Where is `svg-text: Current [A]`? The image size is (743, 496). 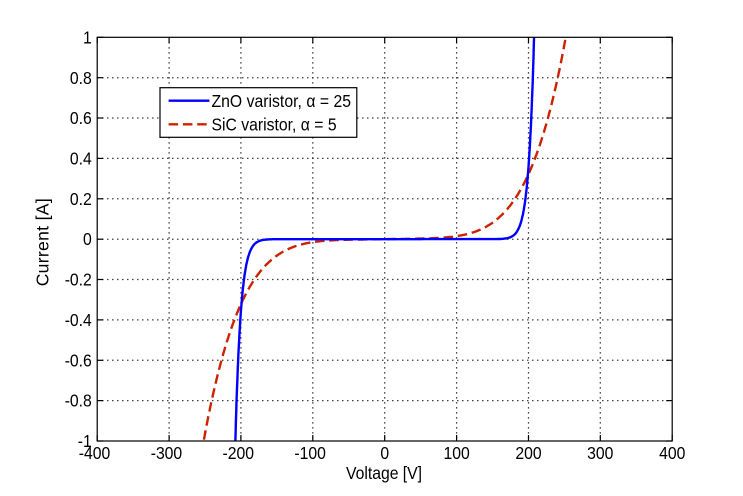
svg-text: Current [A] is located at coordinates (43, 242).